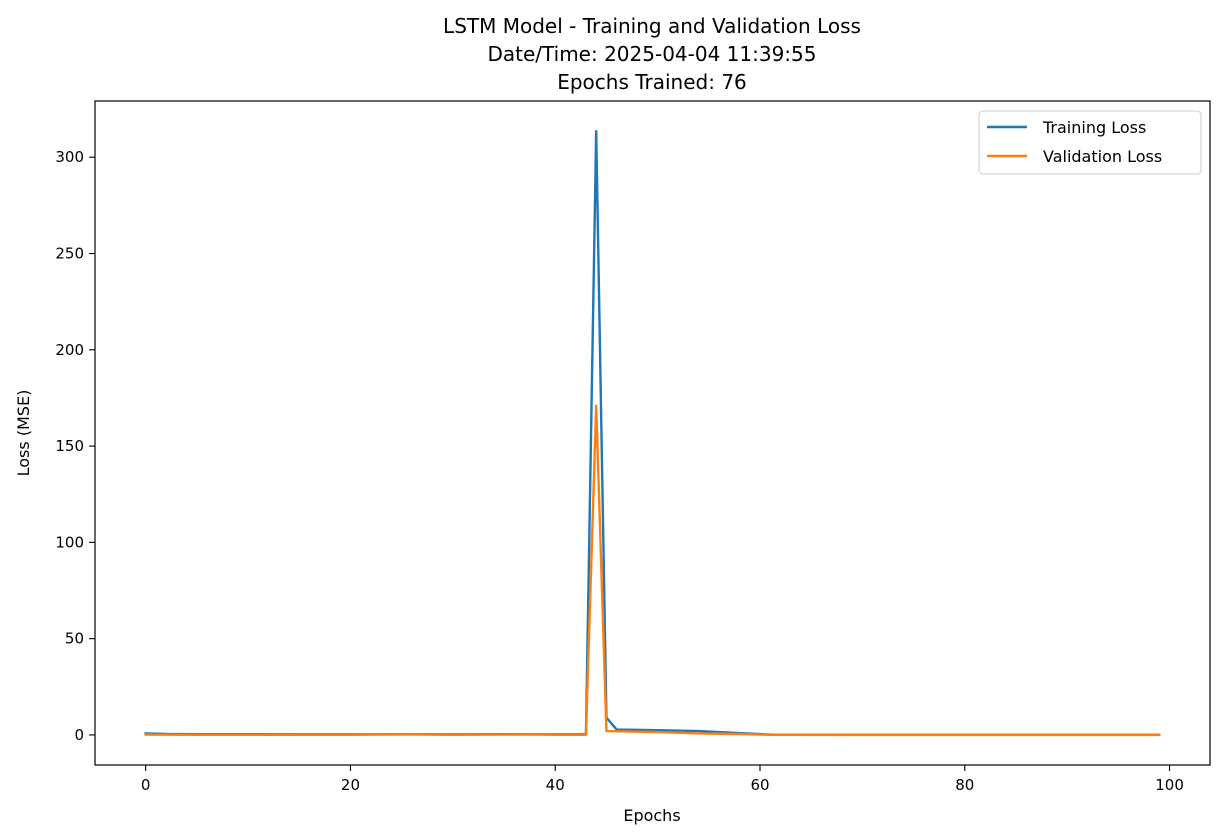 The width and height of the screenshot is (1224, 840). I want to click on y-axis-ticks: 0 50 100 150 200 250 300, so click(75, 446).